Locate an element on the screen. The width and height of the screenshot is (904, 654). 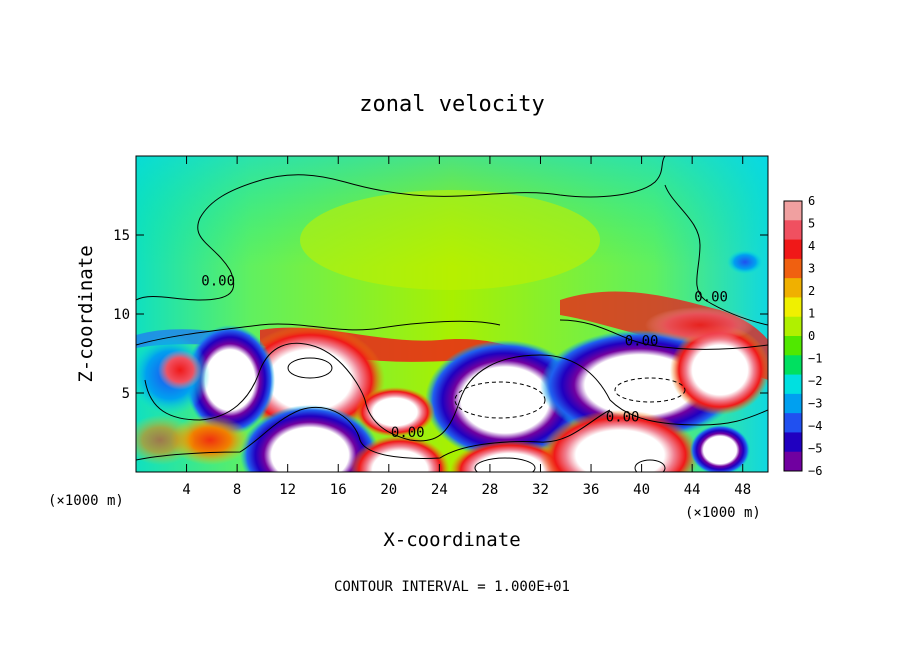
x-tick-label: 44 is located at coordinates (692, 490).